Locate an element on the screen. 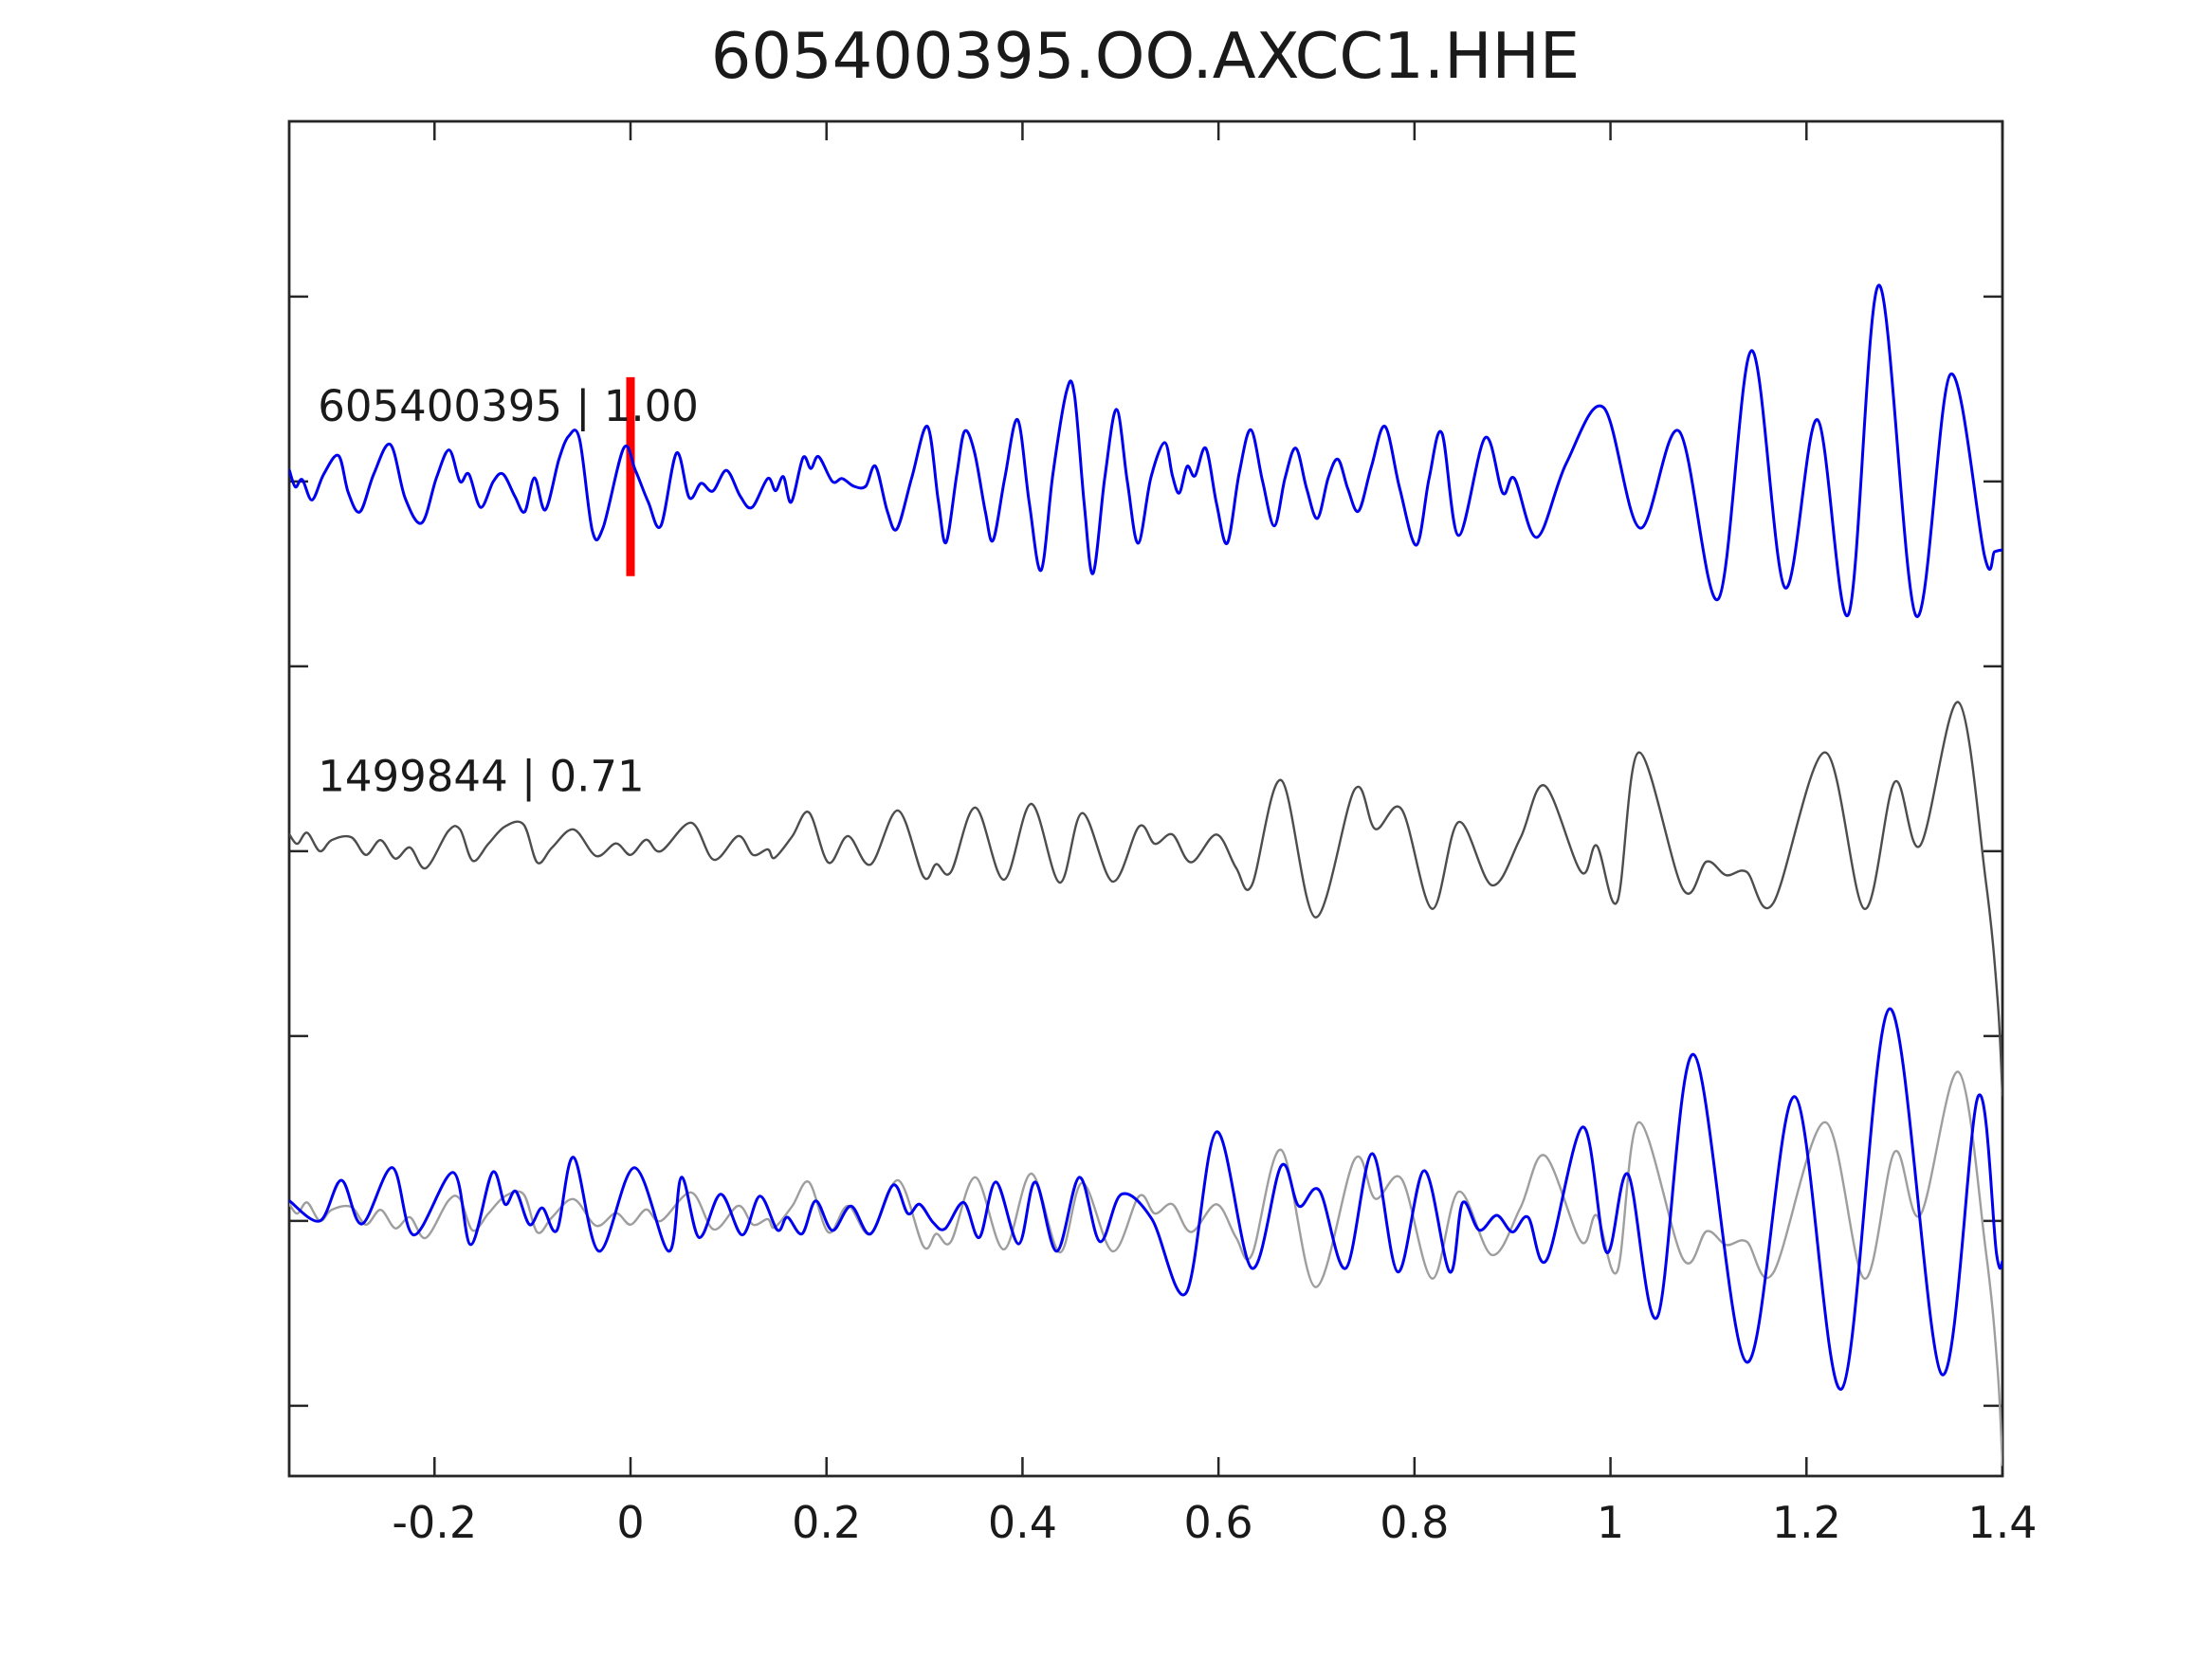 The width and height of the screenshot is (2212, 1659). x-tick-label: 0.6 is located at coordinates (1218, 1522).